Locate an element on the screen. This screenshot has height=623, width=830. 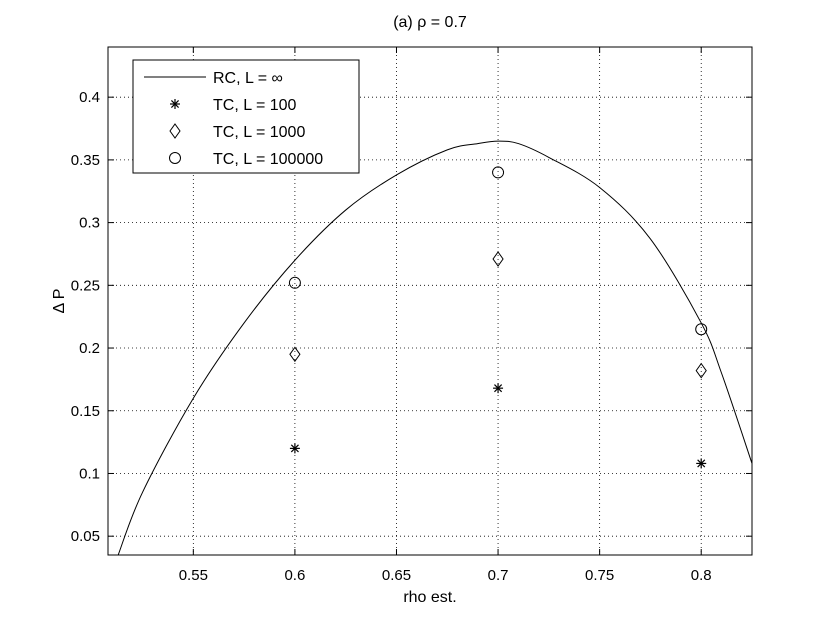
y-tick-label: 0.4 is located at coordinates (89, 97).